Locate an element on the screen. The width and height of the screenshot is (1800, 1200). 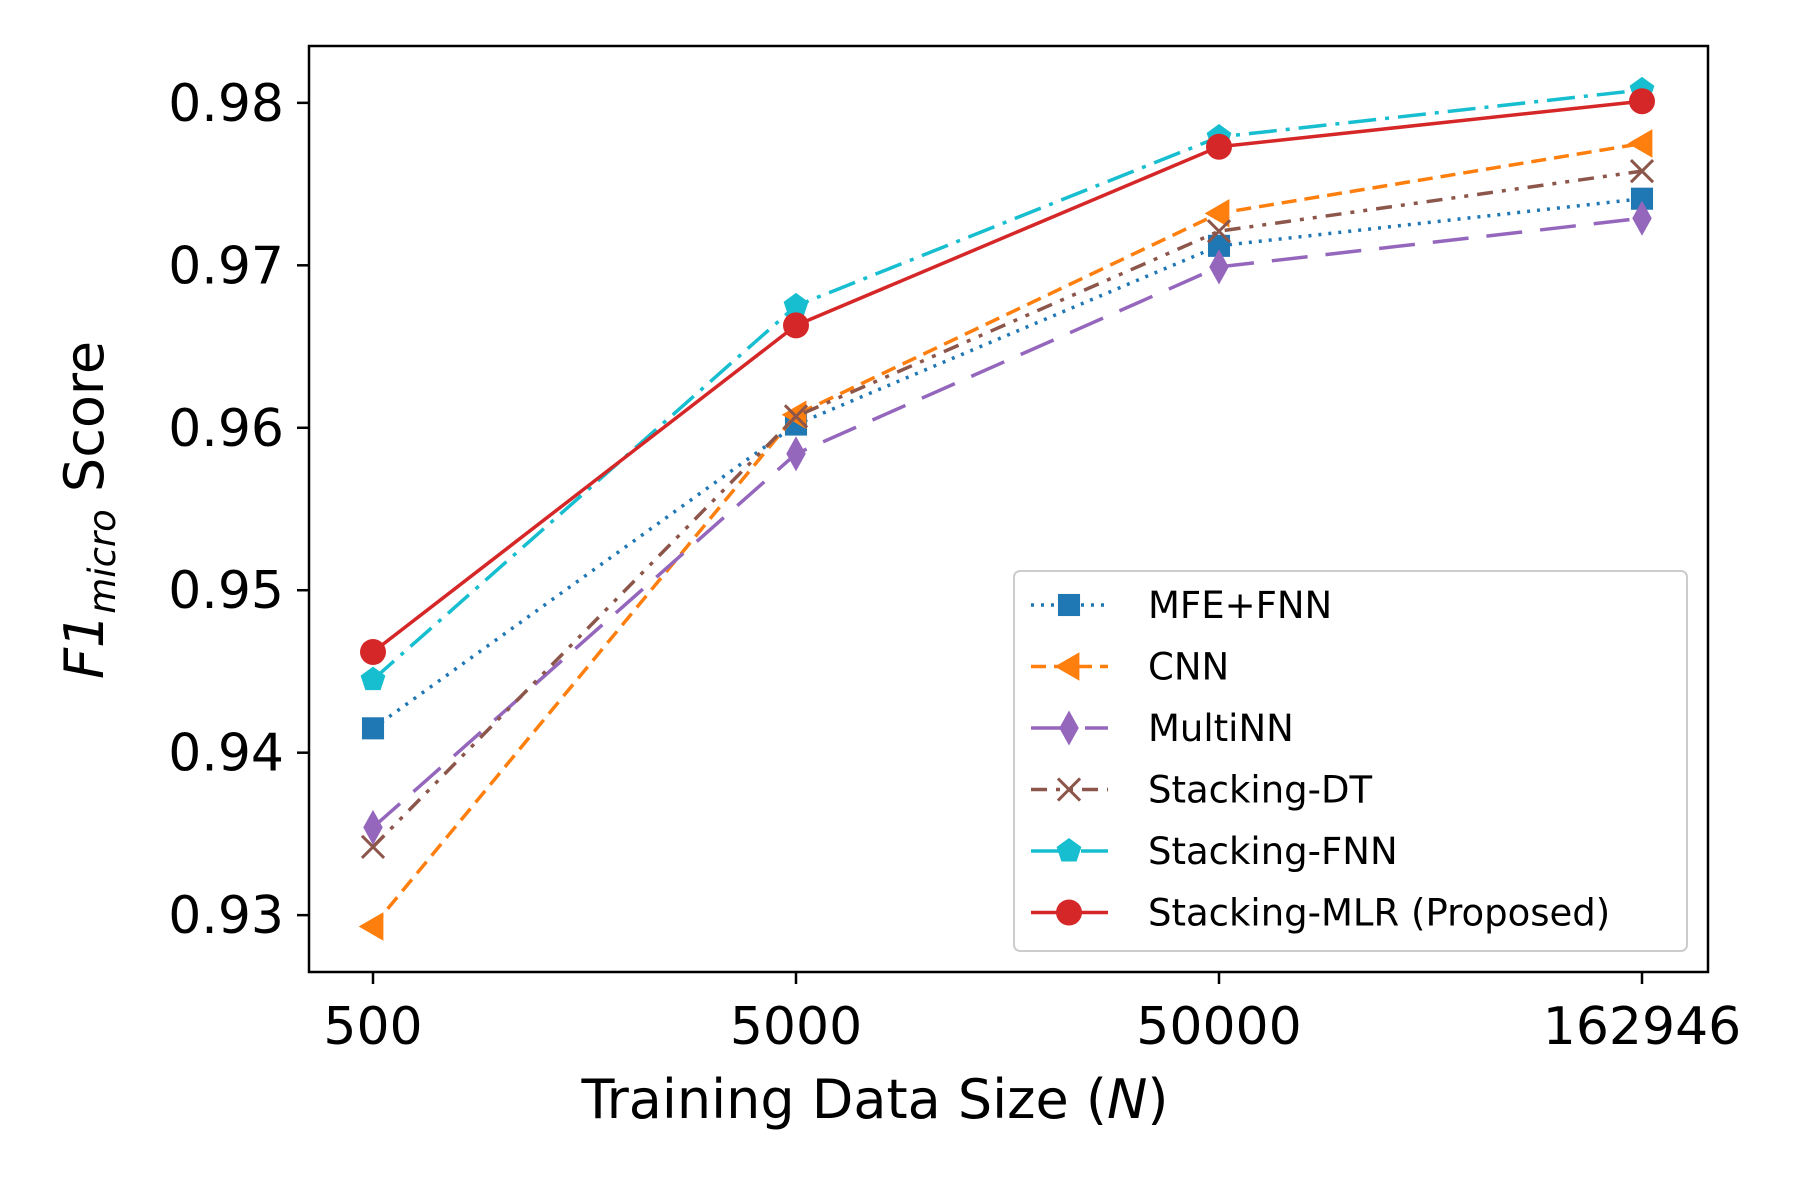
legend-item: MultiNN is located at coordinates (1162, 728).